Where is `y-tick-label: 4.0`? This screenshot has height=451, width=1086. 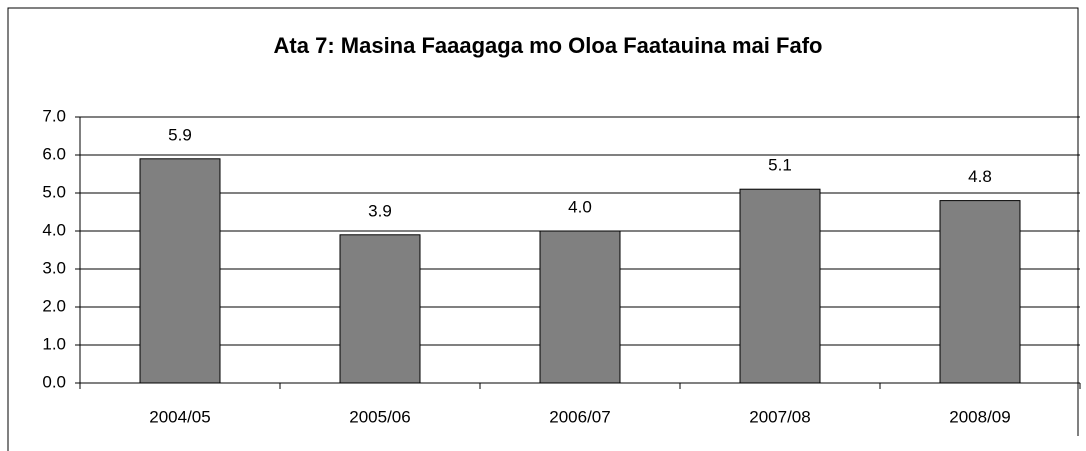
y-tick-label: 4.0 is located at coordinates (54, 229).